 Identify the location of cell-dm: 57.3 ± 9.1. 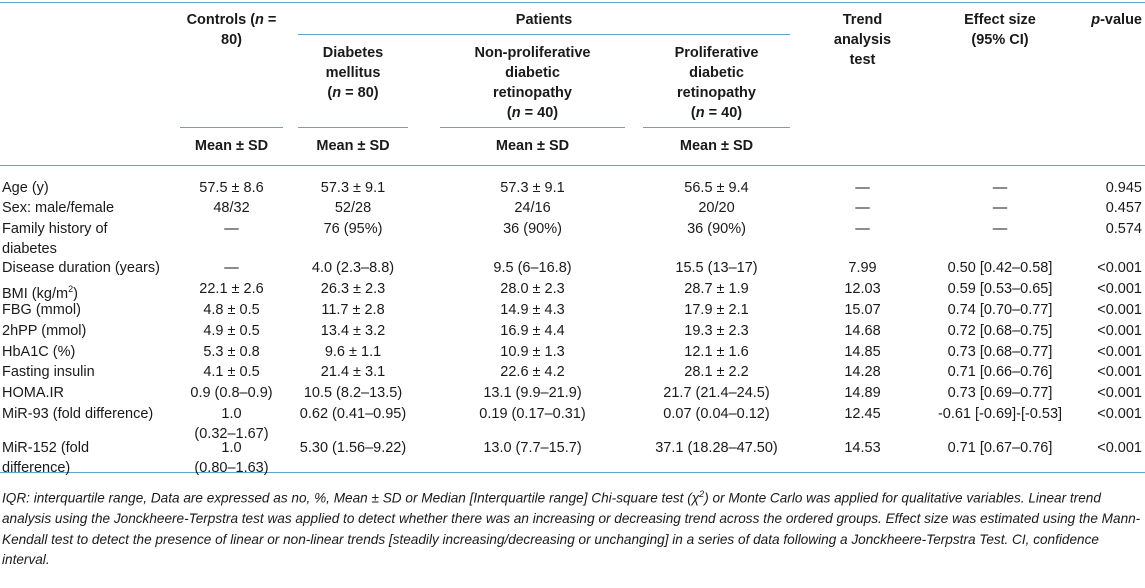
(353, 188).